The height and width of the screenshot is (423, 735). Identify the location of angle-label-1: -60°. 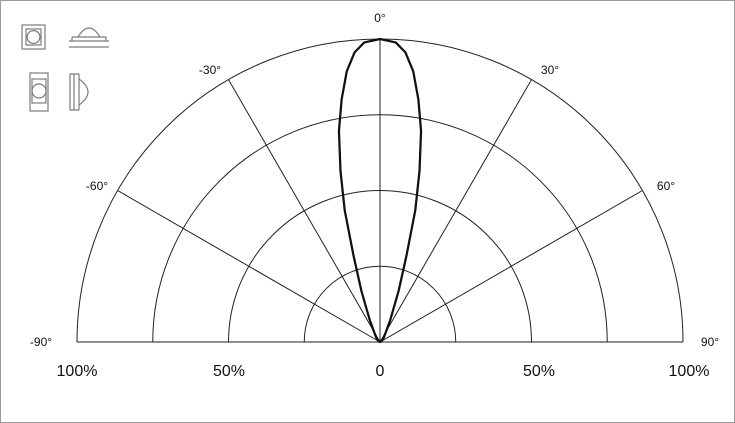
(97, 186).